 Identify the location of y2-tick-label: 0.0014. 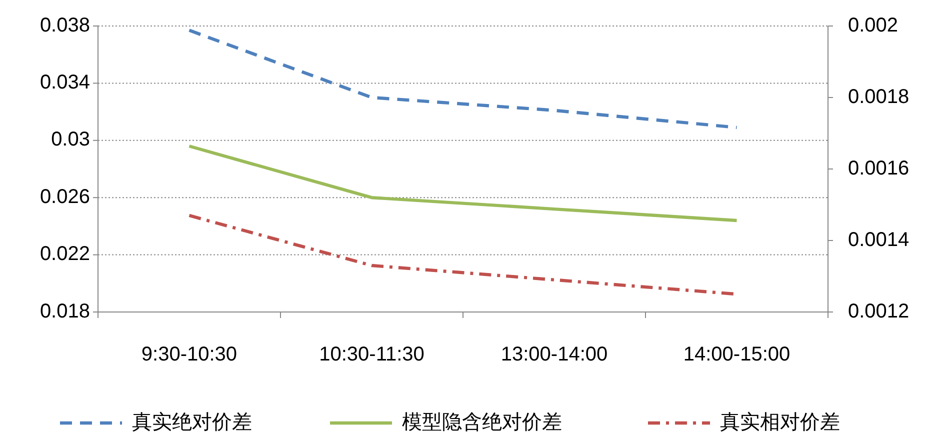
(879, 239).